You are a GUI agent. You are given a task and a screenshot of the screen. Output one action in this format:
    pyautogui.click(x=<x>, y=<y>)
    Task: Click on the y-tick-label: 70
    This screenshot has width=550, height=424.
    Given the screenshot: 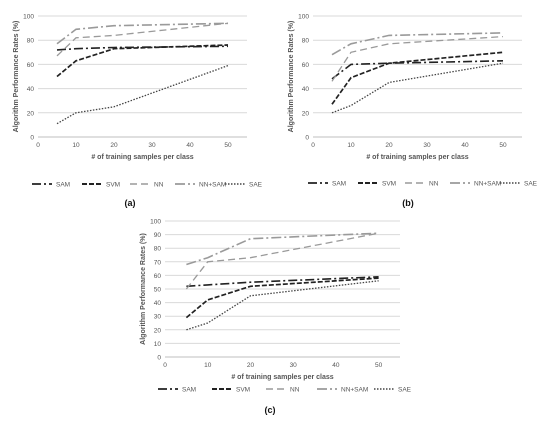 What is the action you would take?
    pyautogui.click(x=158, y=262)
    